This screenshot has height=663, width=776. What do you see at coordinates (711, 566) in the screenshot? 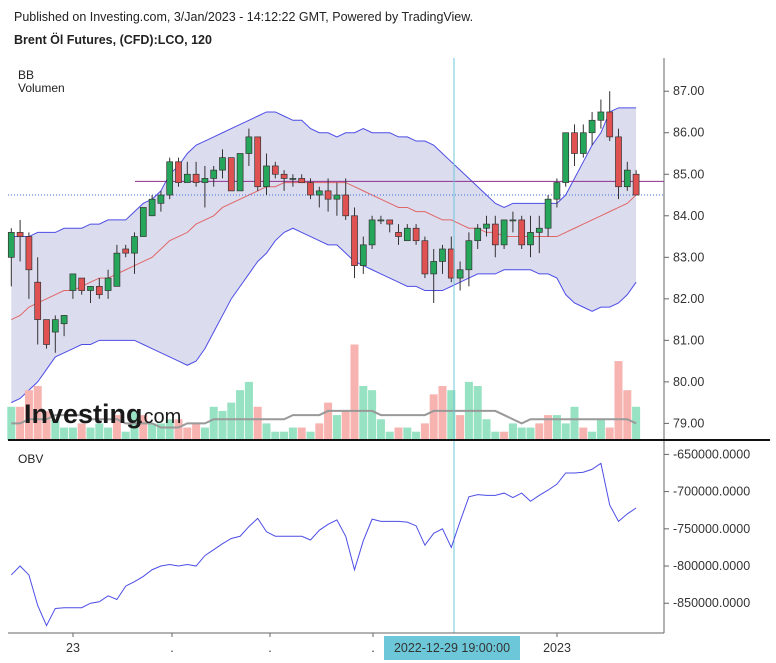
I see `obv-tick-label: -800000.0000` at bounding box center [711, 566].